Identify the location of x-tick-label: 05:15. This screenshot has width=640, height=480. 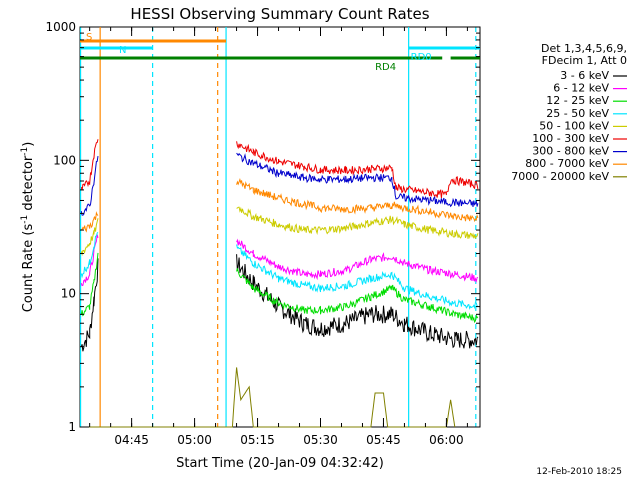
(257, 440).